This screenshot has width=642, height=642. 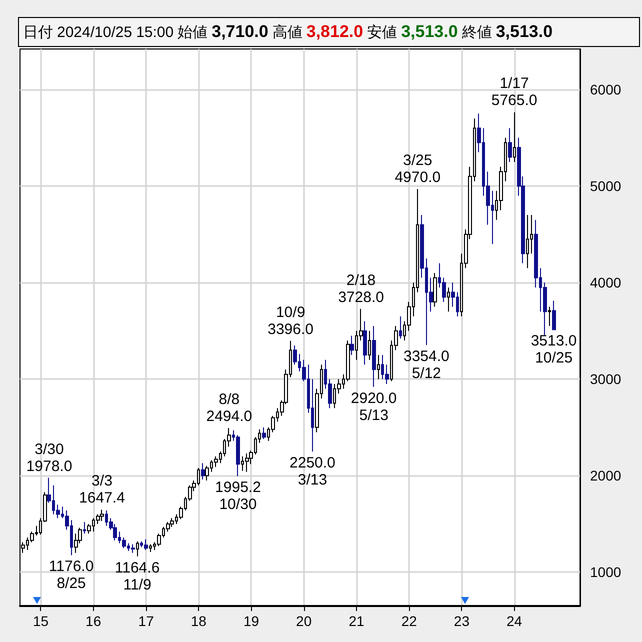 I want to click on annotation: 10/9 3396.0, so click(x=291, y=321).